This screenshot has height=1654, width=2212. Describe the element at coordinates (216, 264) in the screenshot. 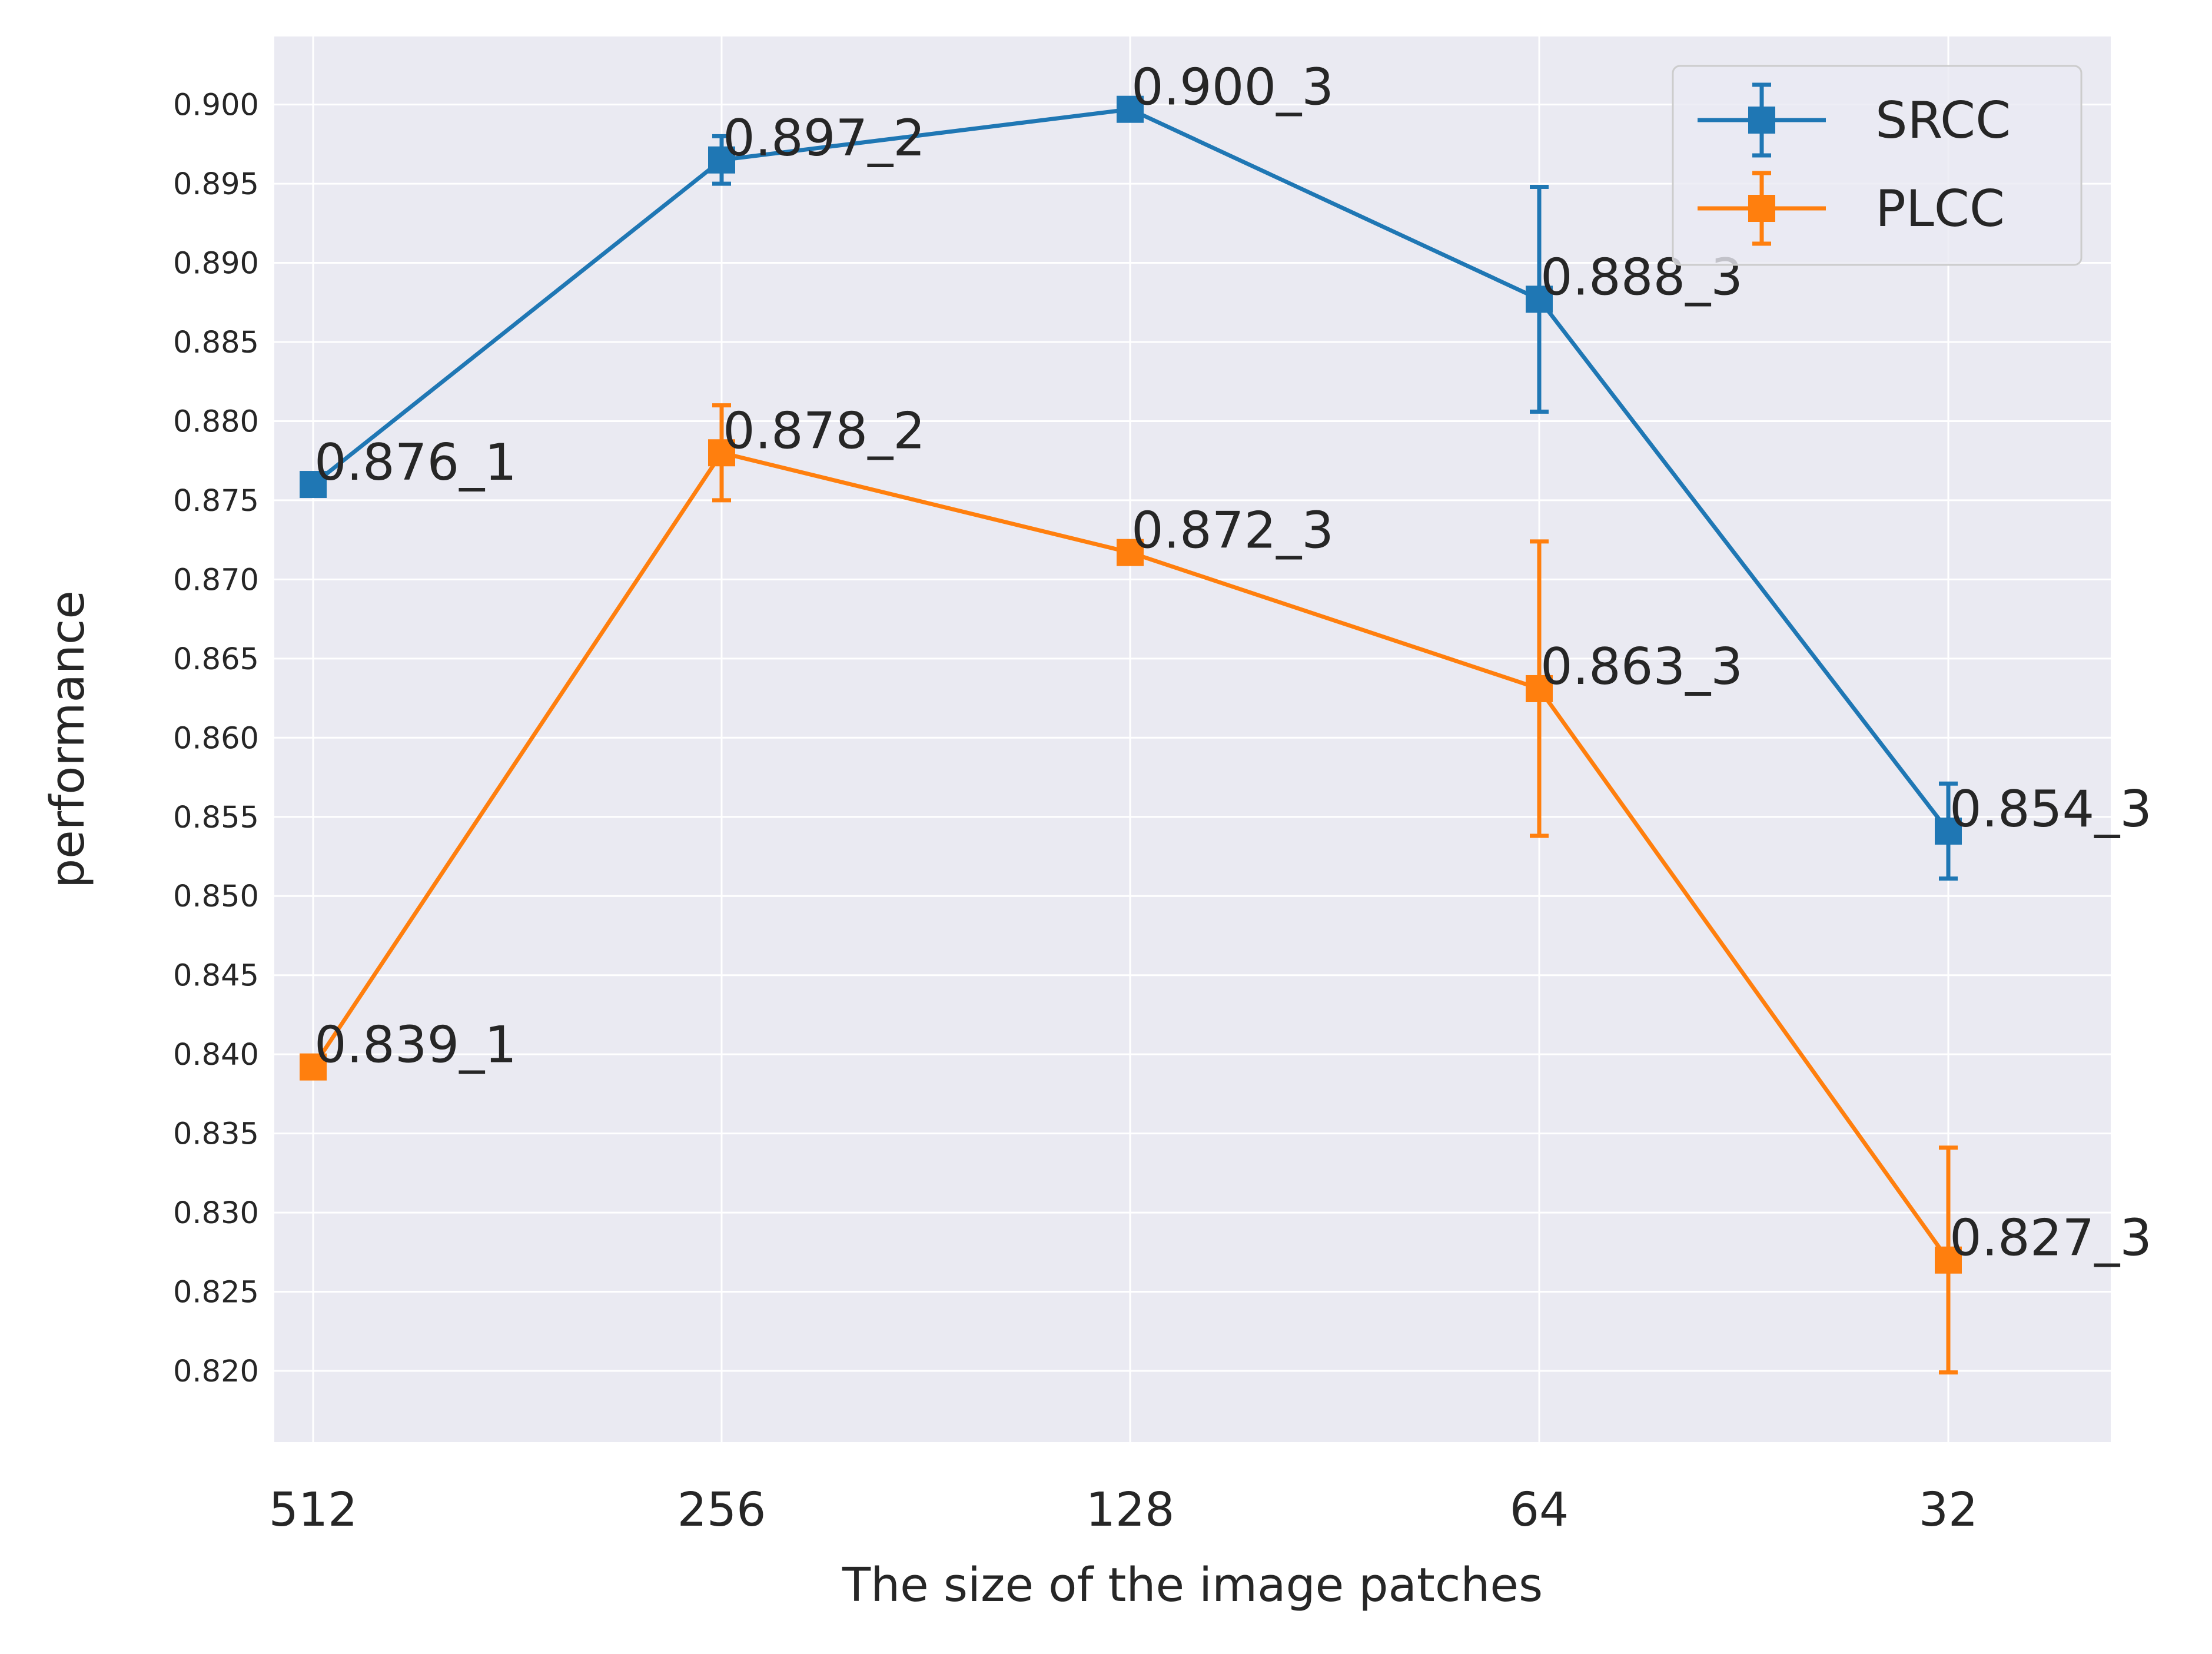

I see `y-tick-label: 0.890` at that location.